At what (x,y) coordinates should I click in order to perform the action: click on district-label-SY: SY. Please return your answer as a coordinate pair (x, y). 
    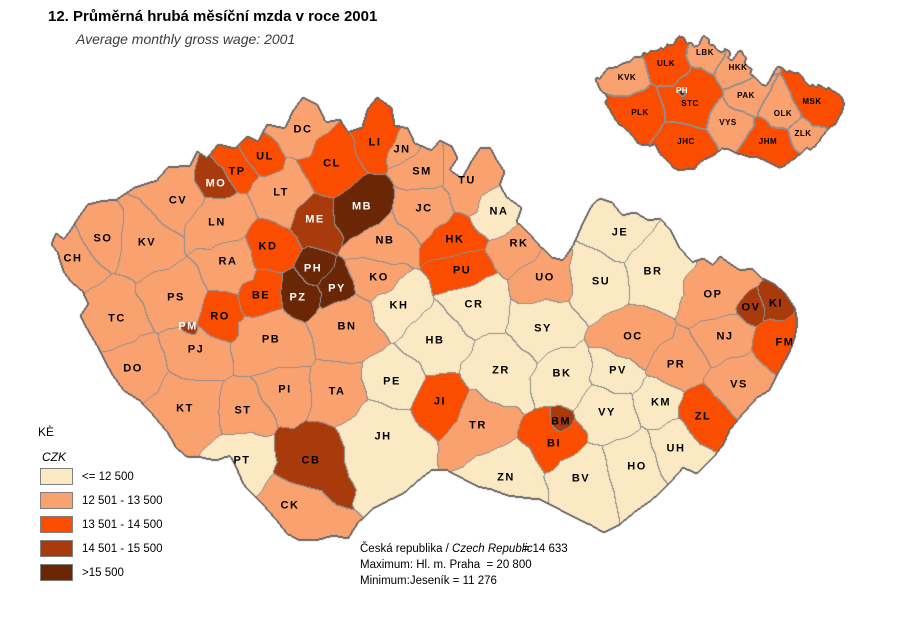
    Looking at the image, I should click on (543, 328).